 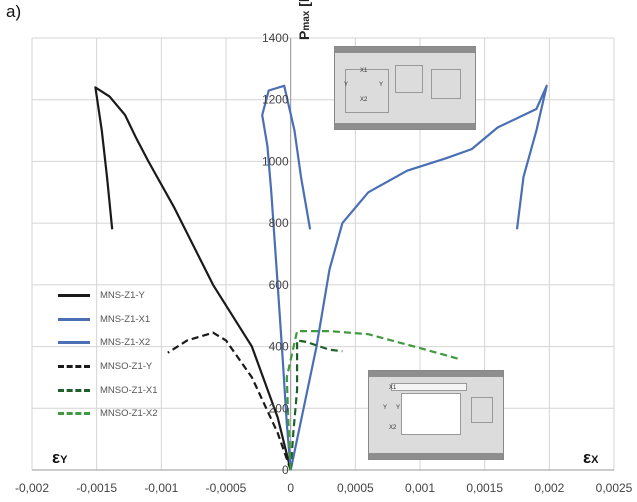 I want to click on series-line-mnso-z1-x2, so click(x=372, y=400).